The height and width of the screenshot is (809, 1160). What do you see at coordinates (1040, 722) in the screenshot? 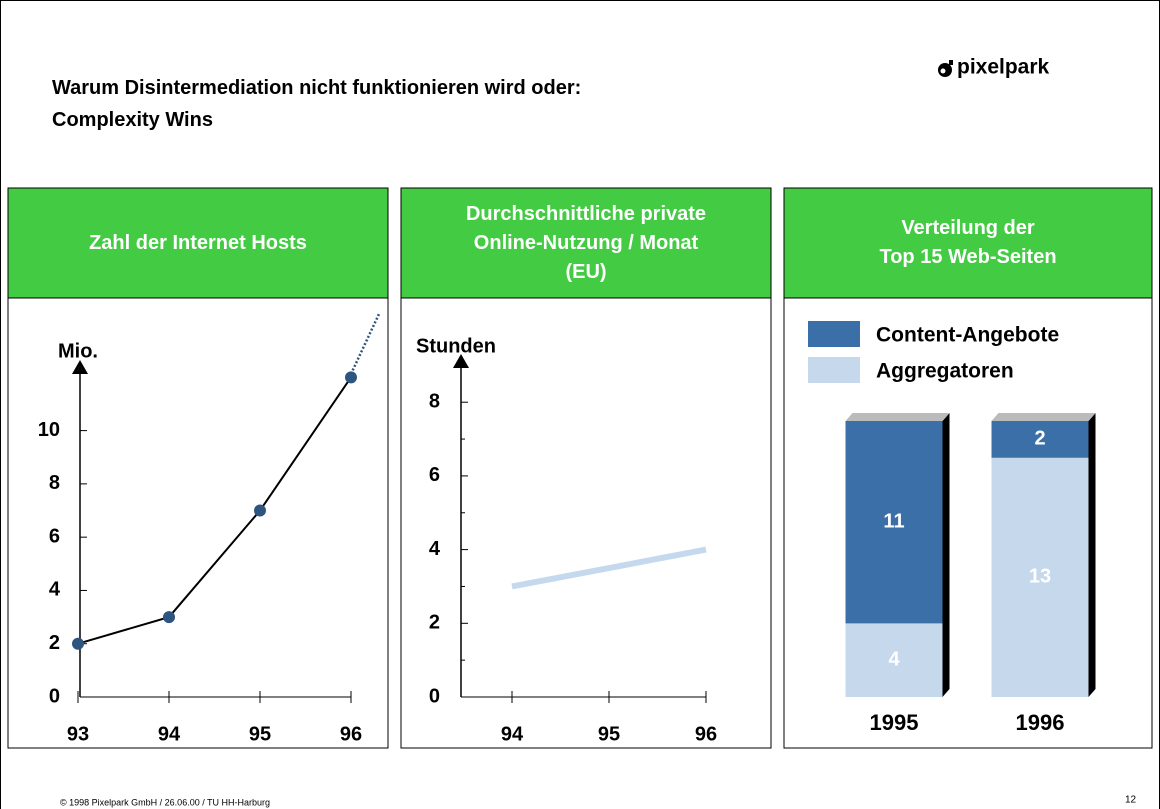
I see `x-tick-label: 1996` at bounding box center [1040, 722].